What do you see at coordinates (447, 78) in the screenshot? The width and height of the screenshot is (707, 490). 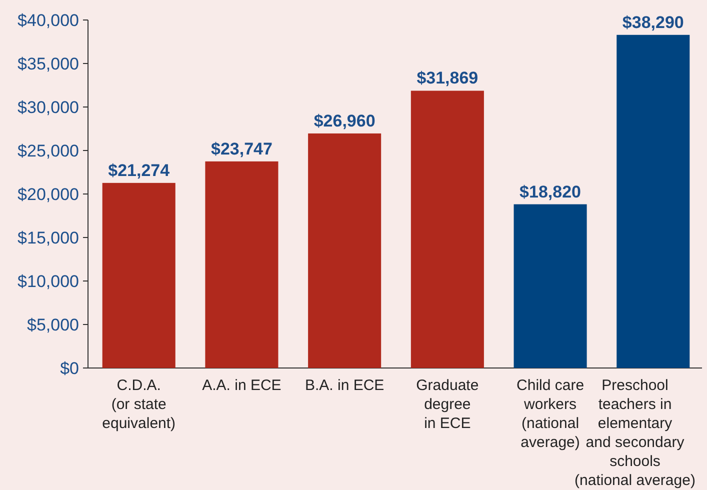 I see `data-label: $31,869` at bounding box center [447, 78].